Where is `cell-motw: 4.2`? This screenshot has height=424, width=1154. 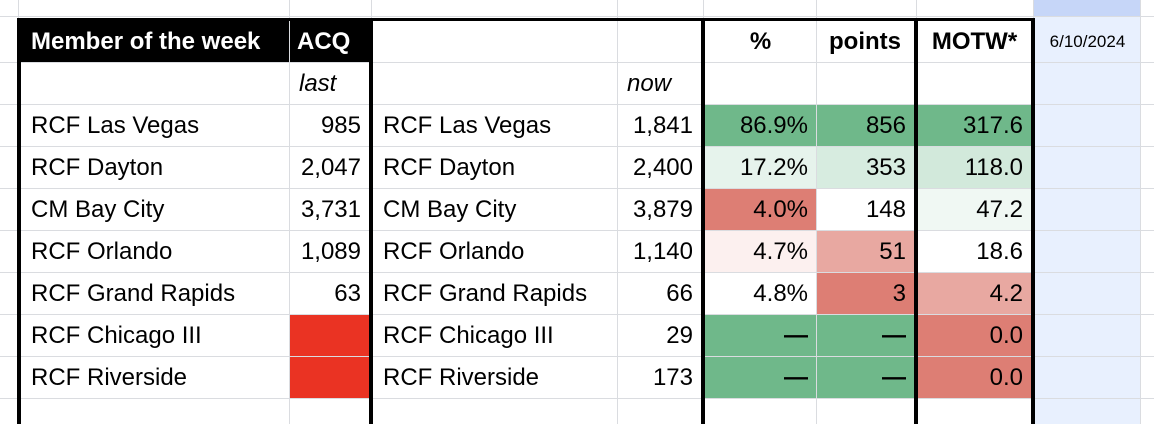
cell-motw: 4.2 is located at coordinates (1006, 293).